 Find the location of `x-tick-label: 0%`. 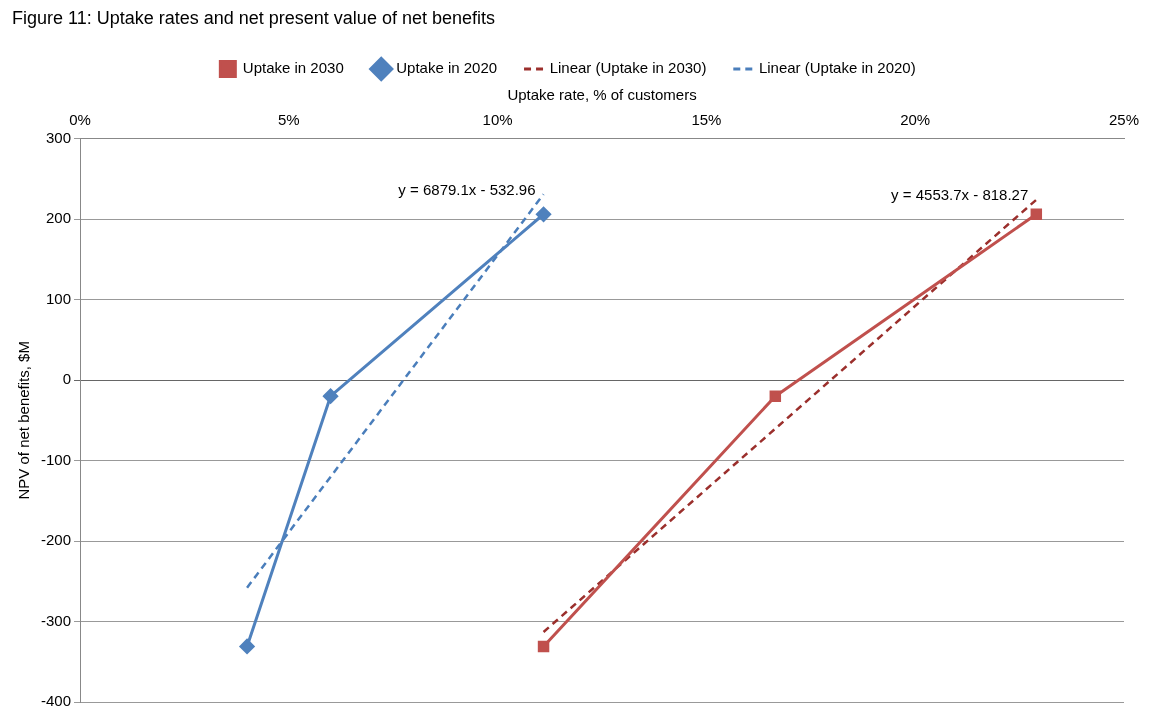

x-tick-label: 0% is located at coordinates (80, 119).